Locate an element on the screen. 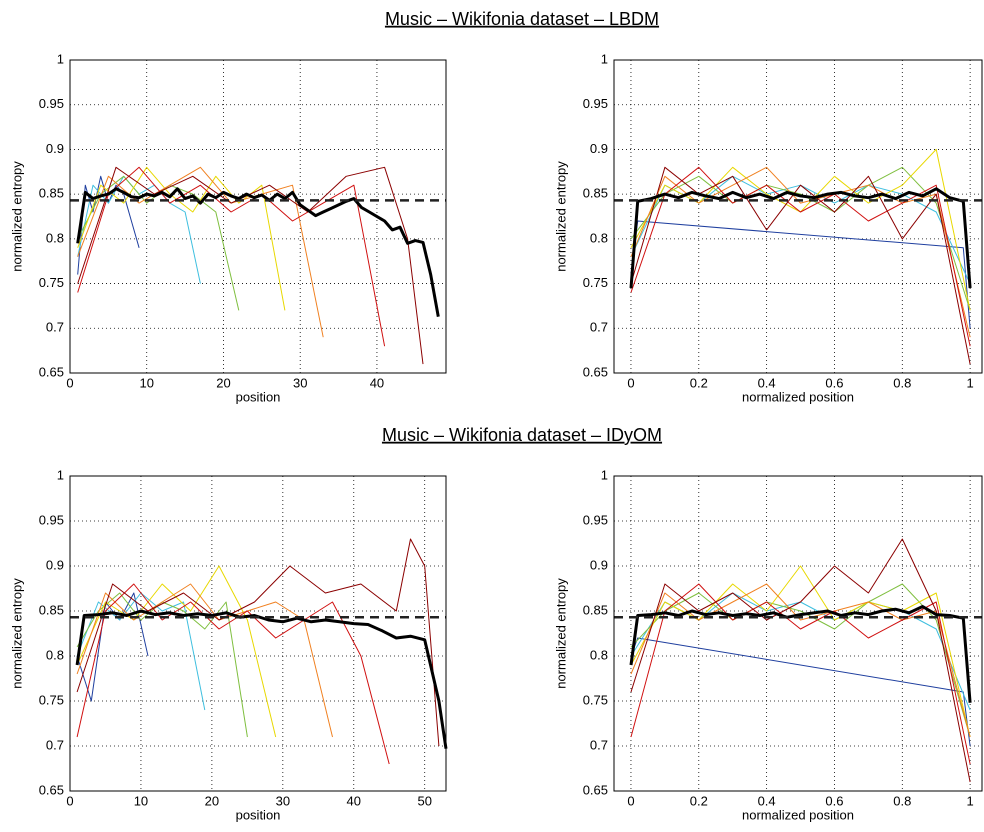 The width and height of the screenshot is (984, 832). chart-title: Music – Wikifonia dataset – IDyOM is located at coordinates (522, 435).